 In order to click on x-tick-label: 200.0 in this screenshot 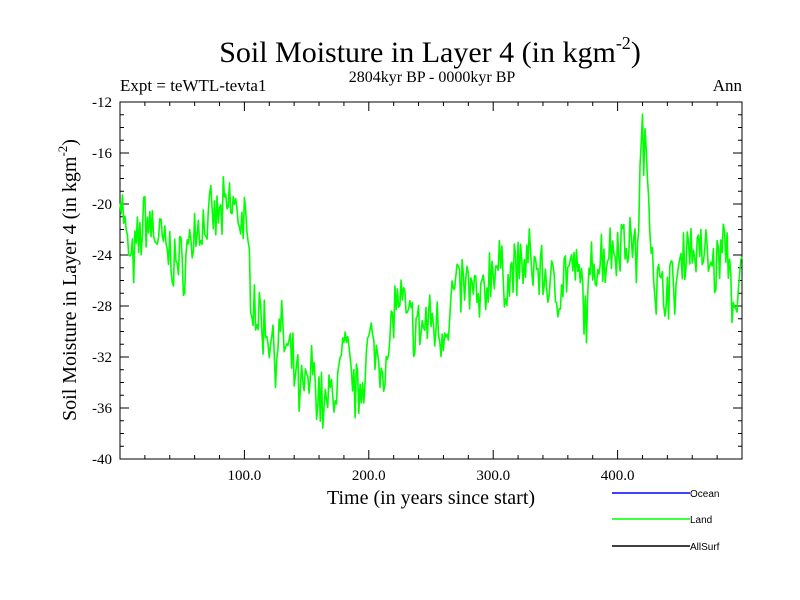, I will do `click(369, 476)`.